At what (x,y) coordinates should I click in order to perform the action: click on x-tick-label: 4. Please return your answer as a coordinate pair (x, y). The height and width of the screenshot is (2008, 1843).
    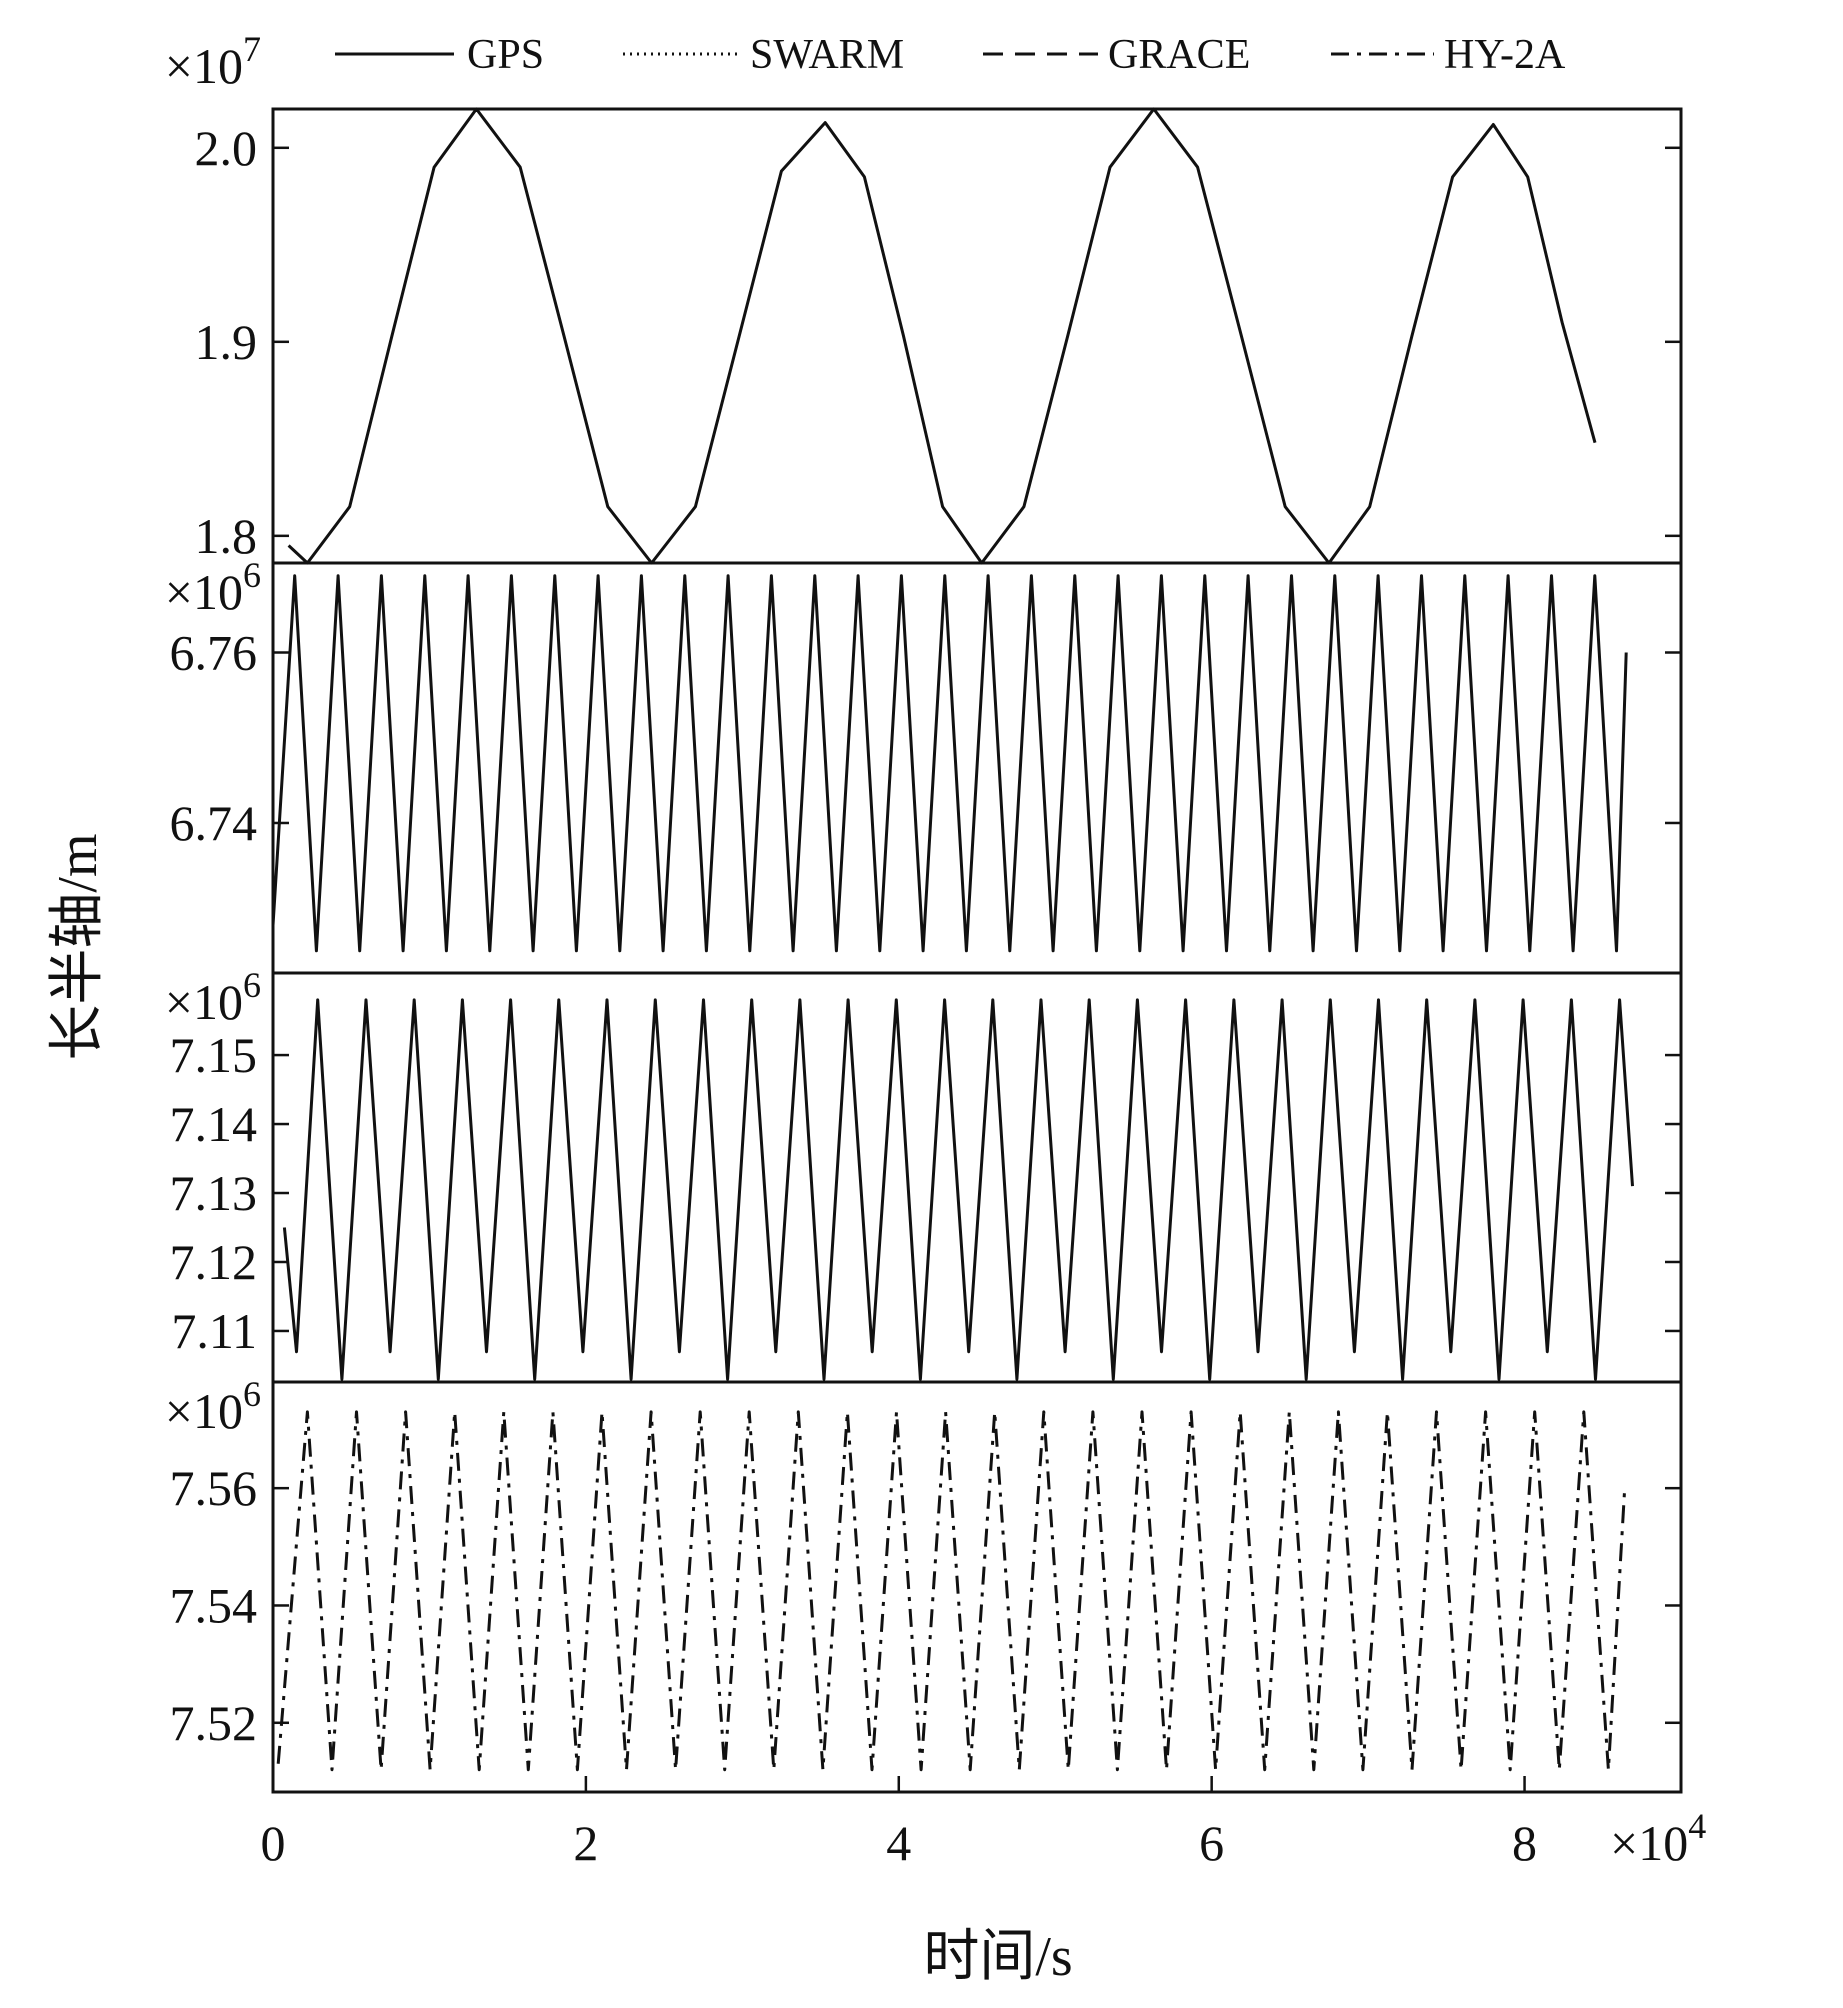
    Looking at the image, I should click on (898, 1843).